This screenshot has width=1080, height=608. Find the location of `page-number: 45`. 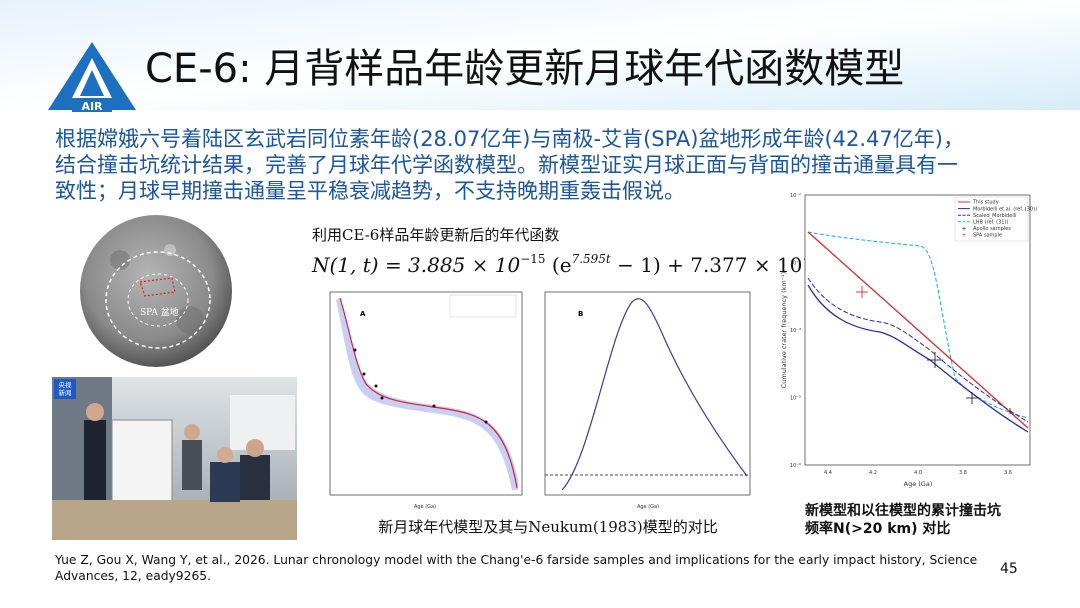

page-number: 45 is located at coordinates (1009, 569).